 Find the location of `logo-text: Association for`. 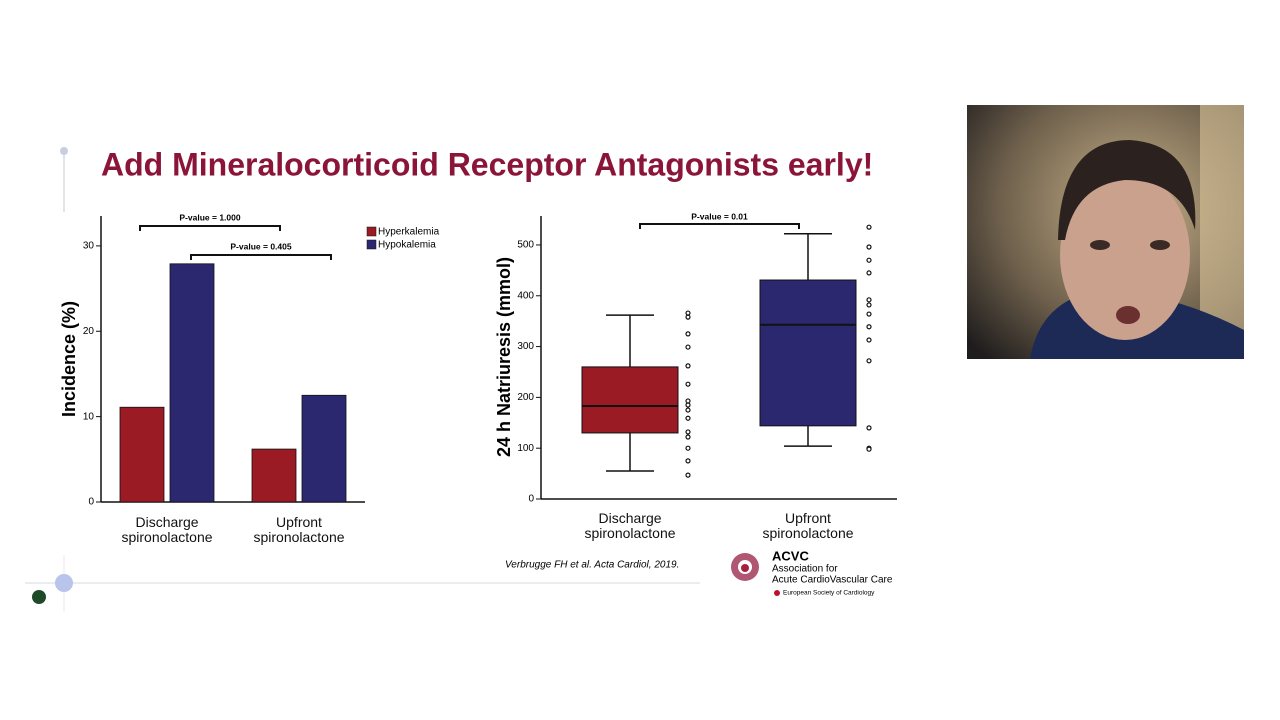

logo-text: Association for is located at coordinates (805, 569).